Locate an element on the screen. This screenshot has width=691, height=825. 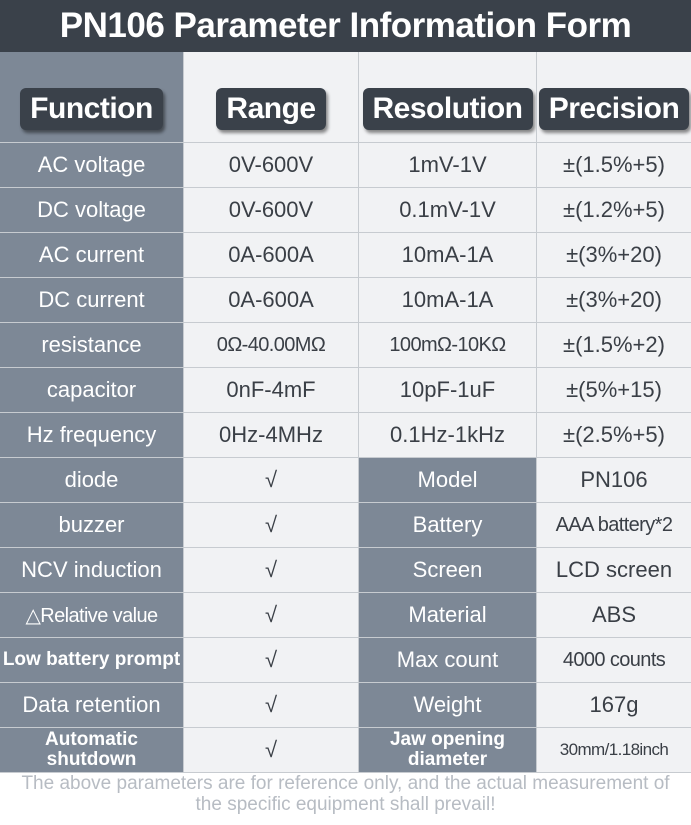
feature-row: Data retention √ Weight 167g is located at coordinates (345, 705).